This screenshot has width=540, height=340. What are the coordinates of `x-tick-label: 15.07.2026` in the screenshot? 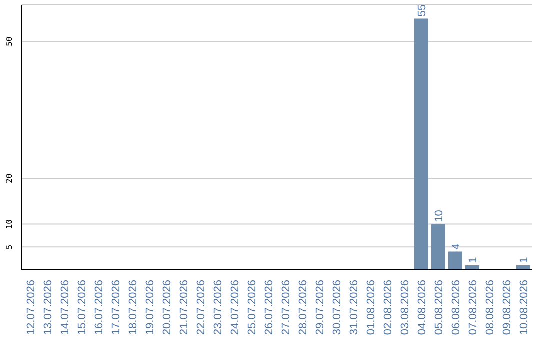 It's located at (82, 308).